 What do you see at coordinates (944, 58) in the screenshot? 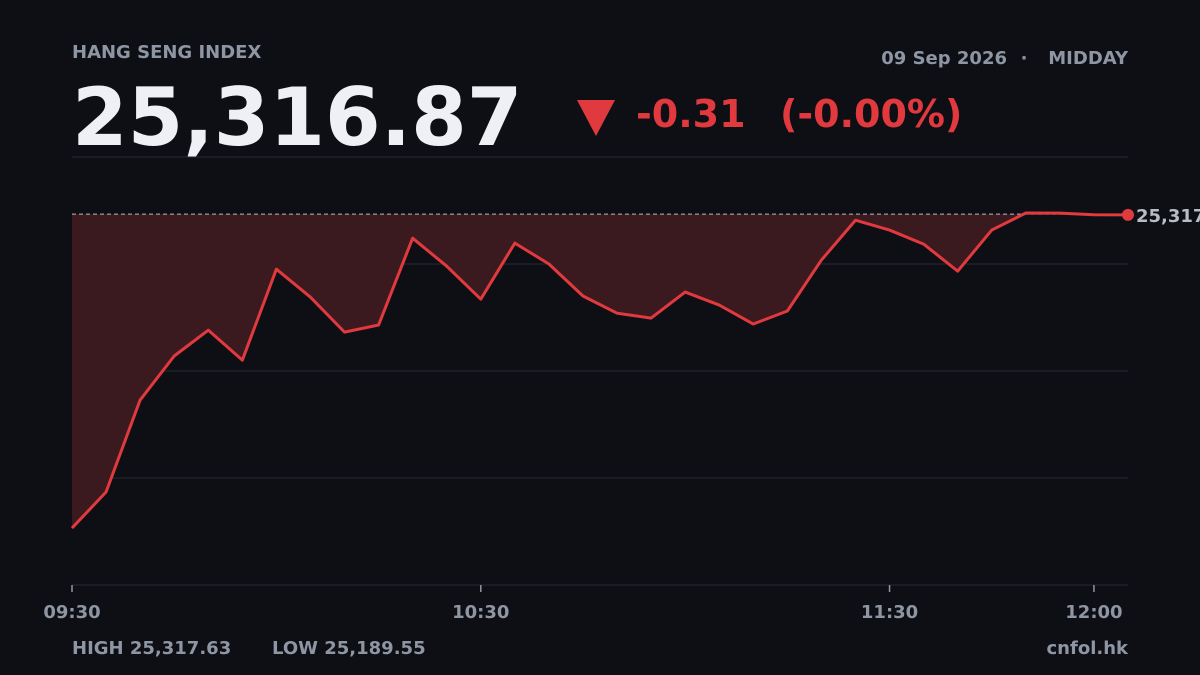
I see `date: 09 Sep 2026` at bounding box center [944, 58].